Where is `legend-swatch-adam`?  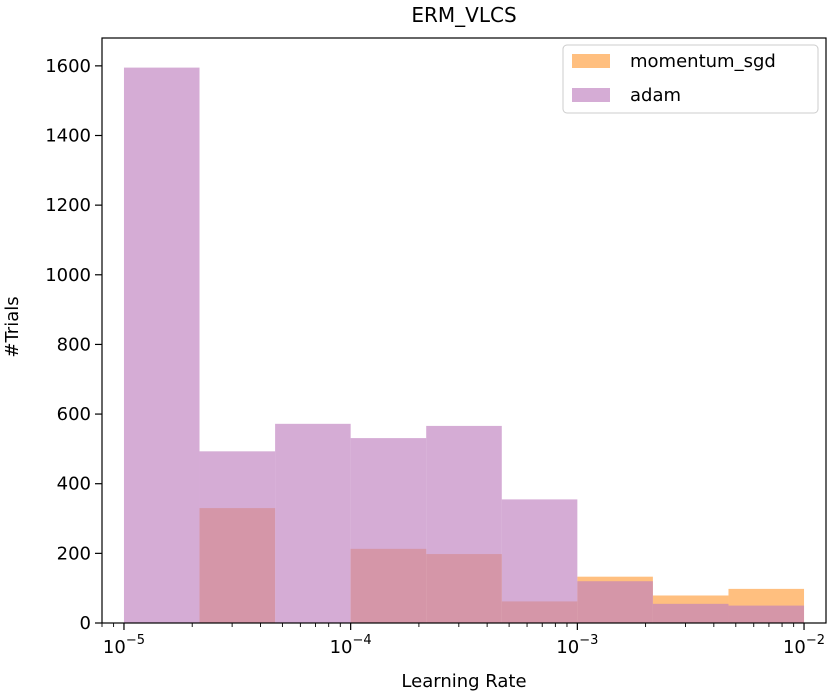 legend-swatch-adam is located at coordinates (591, 95).